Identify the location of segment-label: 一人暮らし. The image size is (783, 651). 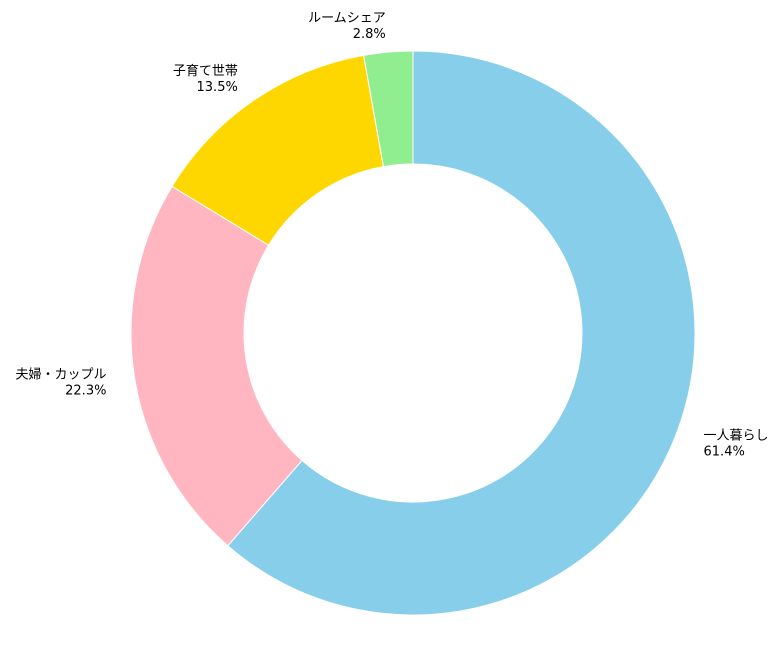
(736, 436).